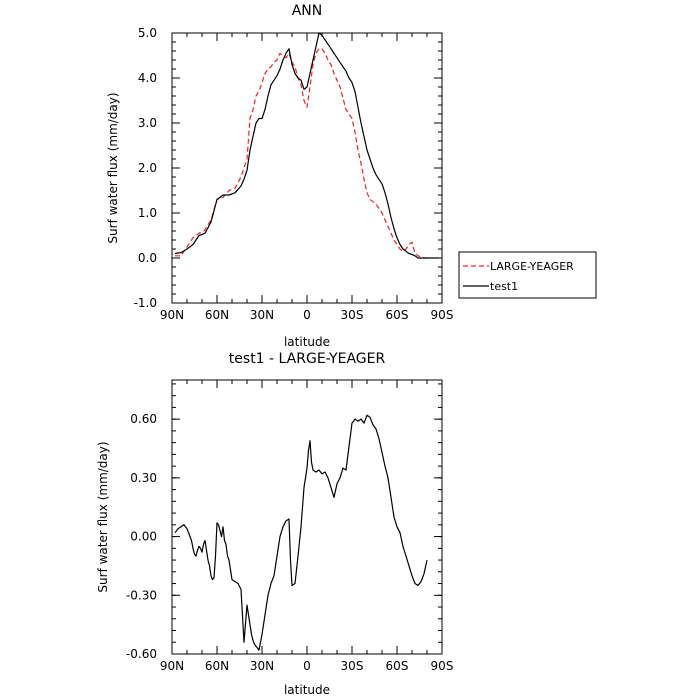 This screenshot has width=700, height=700. What do you see at coordinates (147, 168) in the screenshot?
I see `y-tick-label: 2.0` at bounding box center [147, 168].